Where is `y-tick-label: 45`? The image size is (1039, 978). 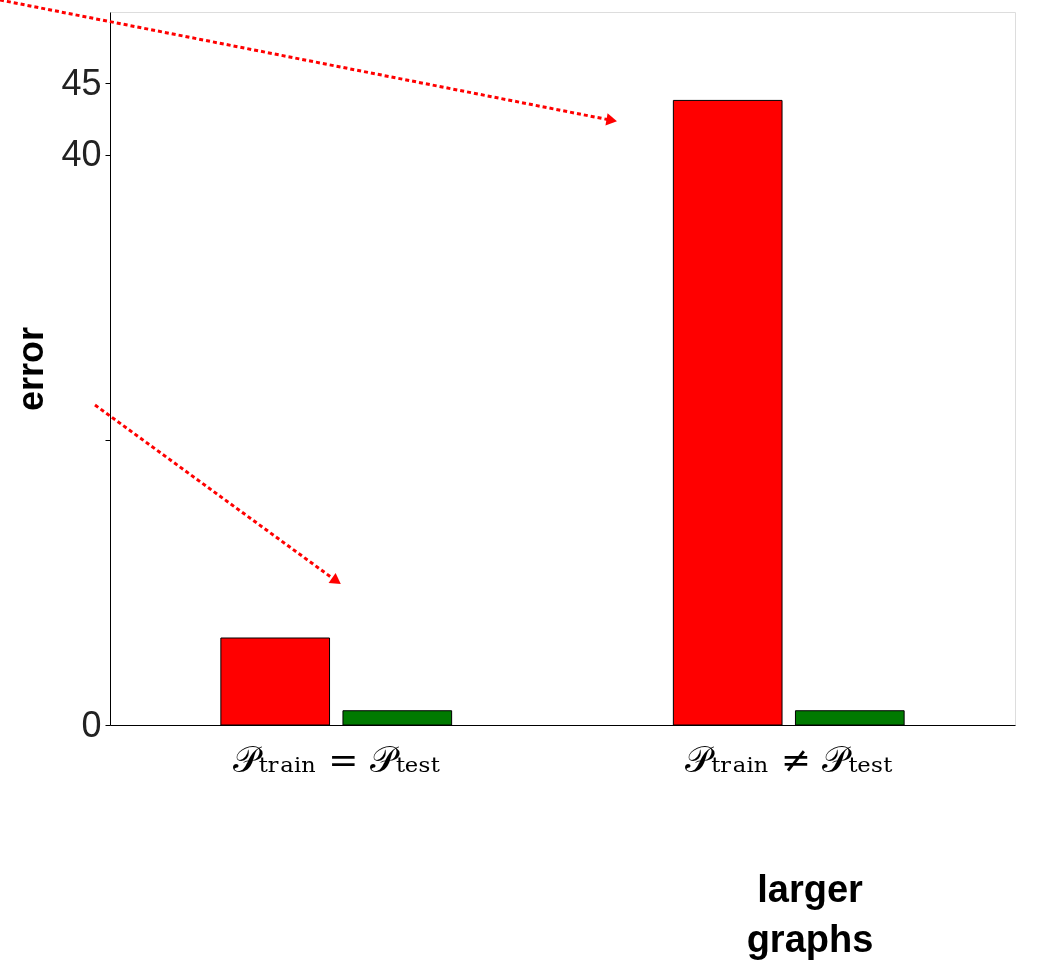 y-tick-label: 45 is located at coordinates (81, 82).